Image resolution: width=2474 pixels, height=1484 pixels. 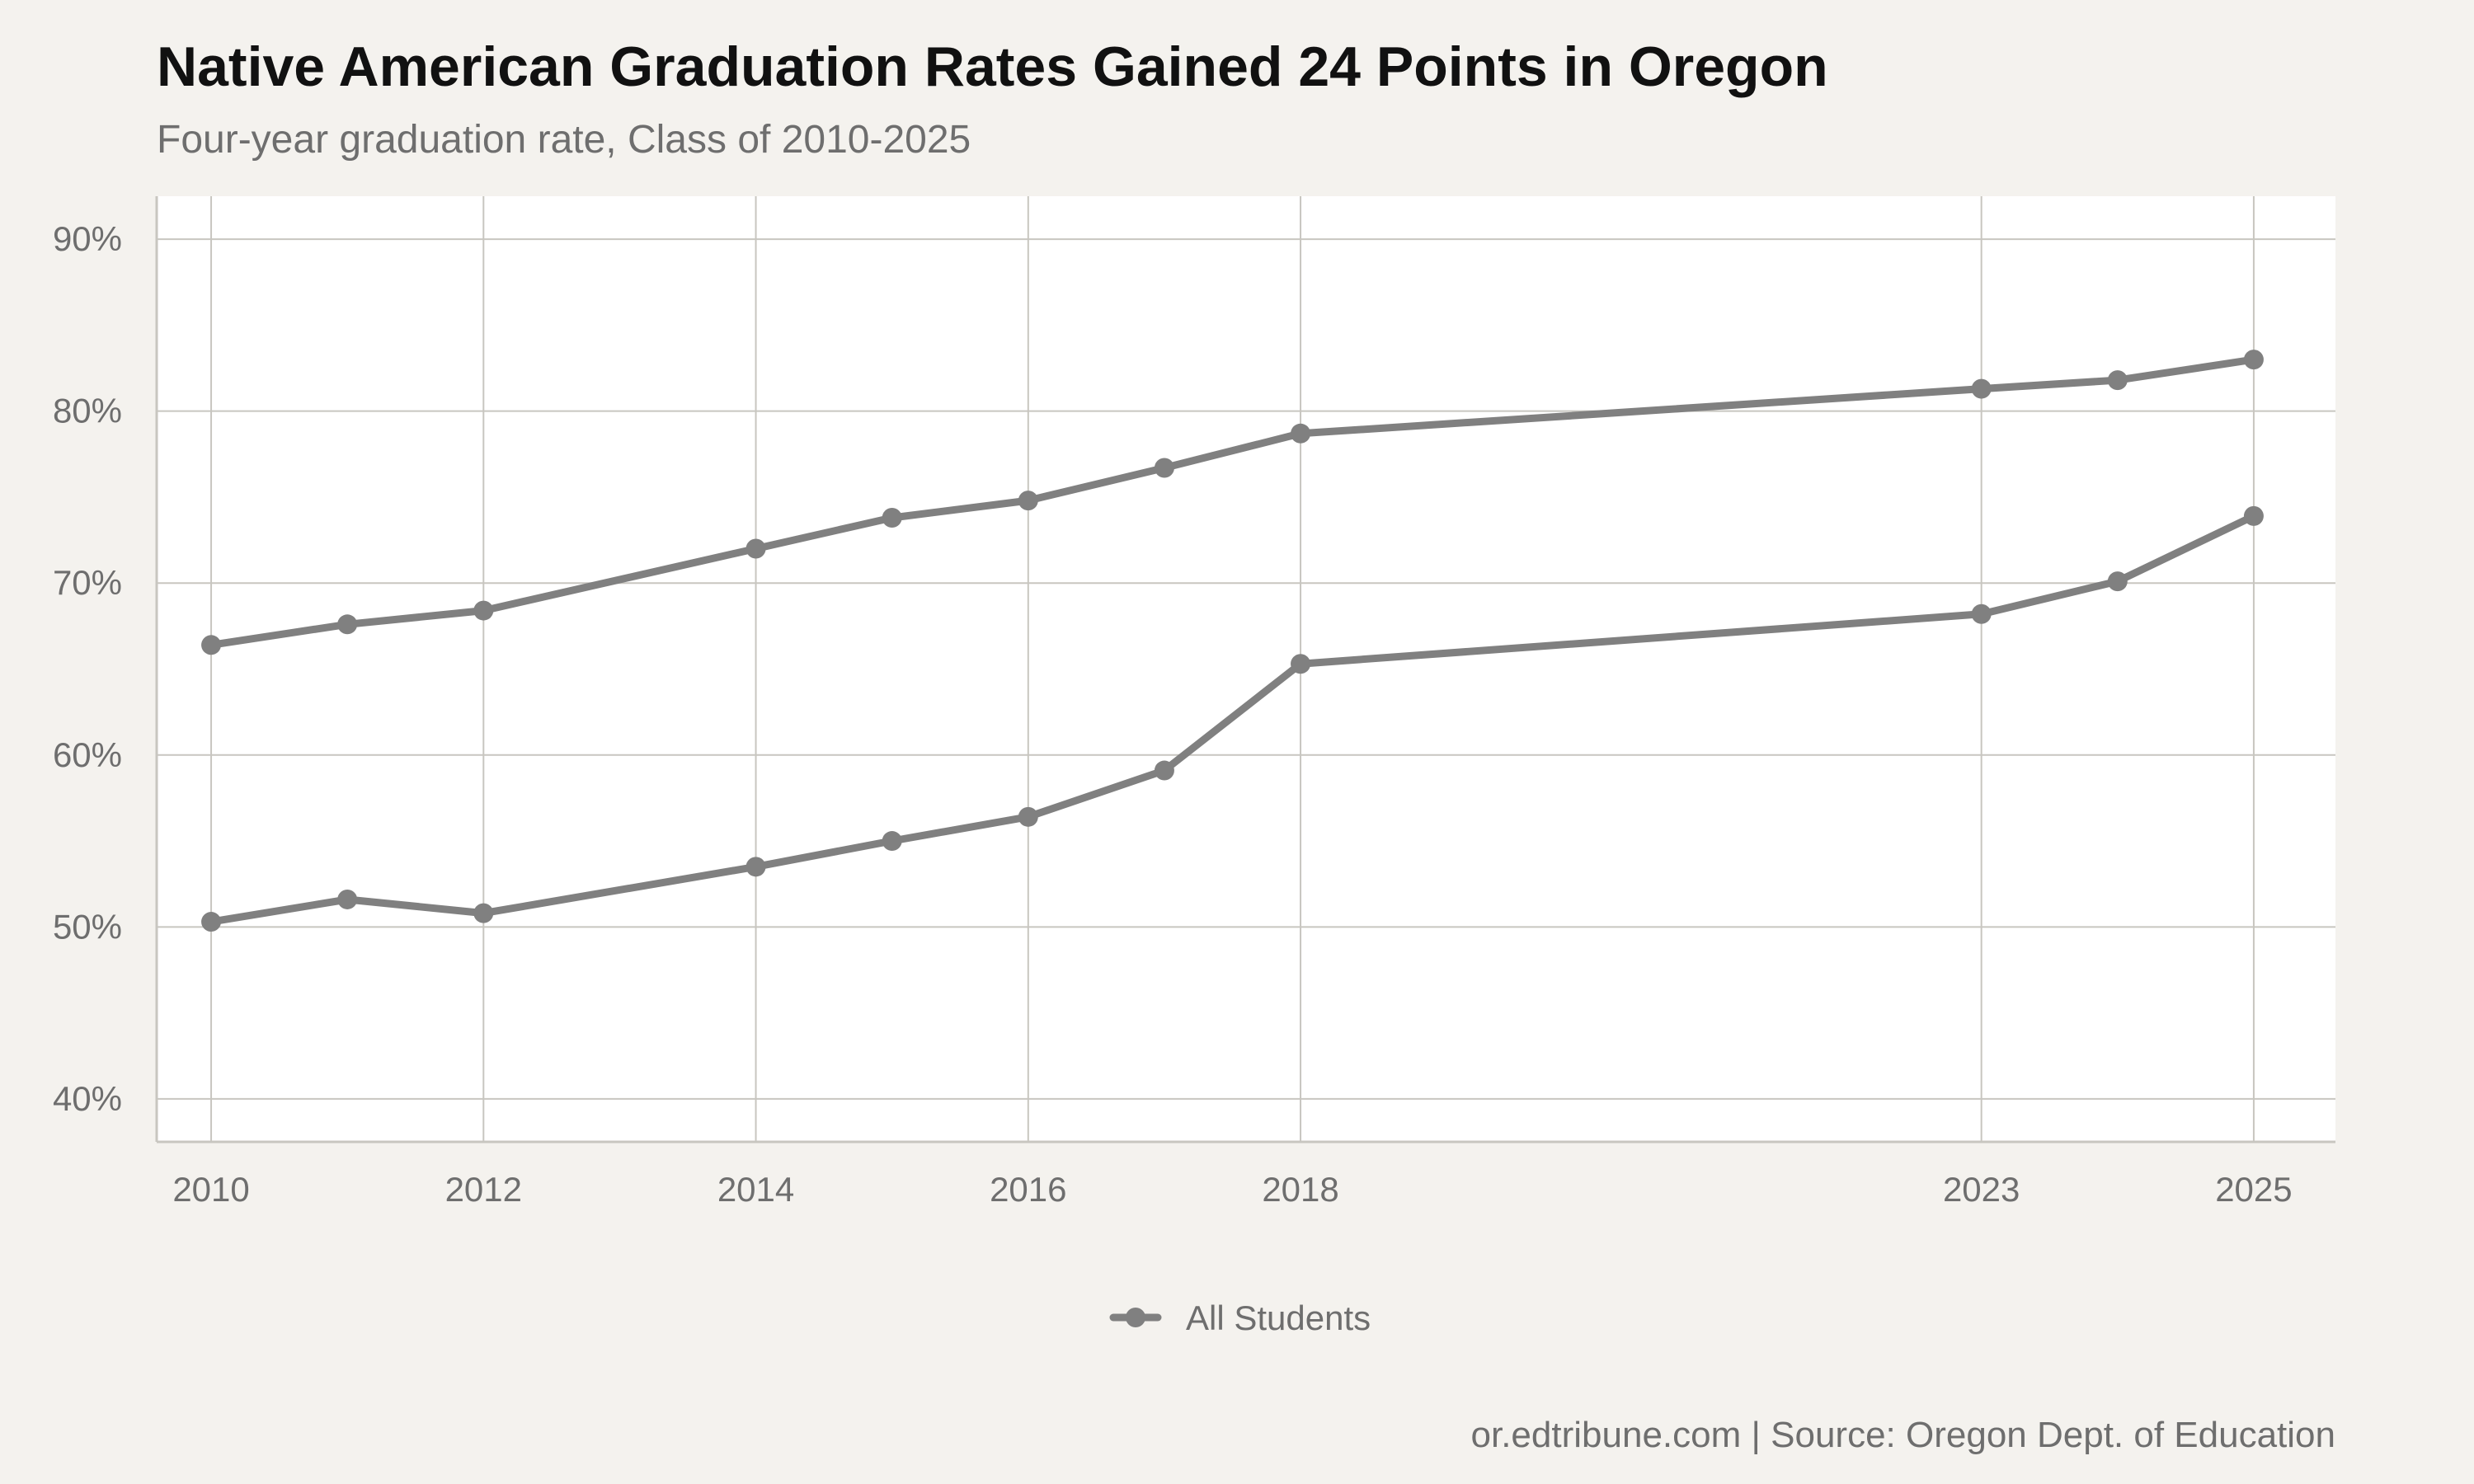 What do you see at coordinates (1278, 1317) in the screenshot?
I see `legend-label: All Students` at bounding box center [1278, 1317].